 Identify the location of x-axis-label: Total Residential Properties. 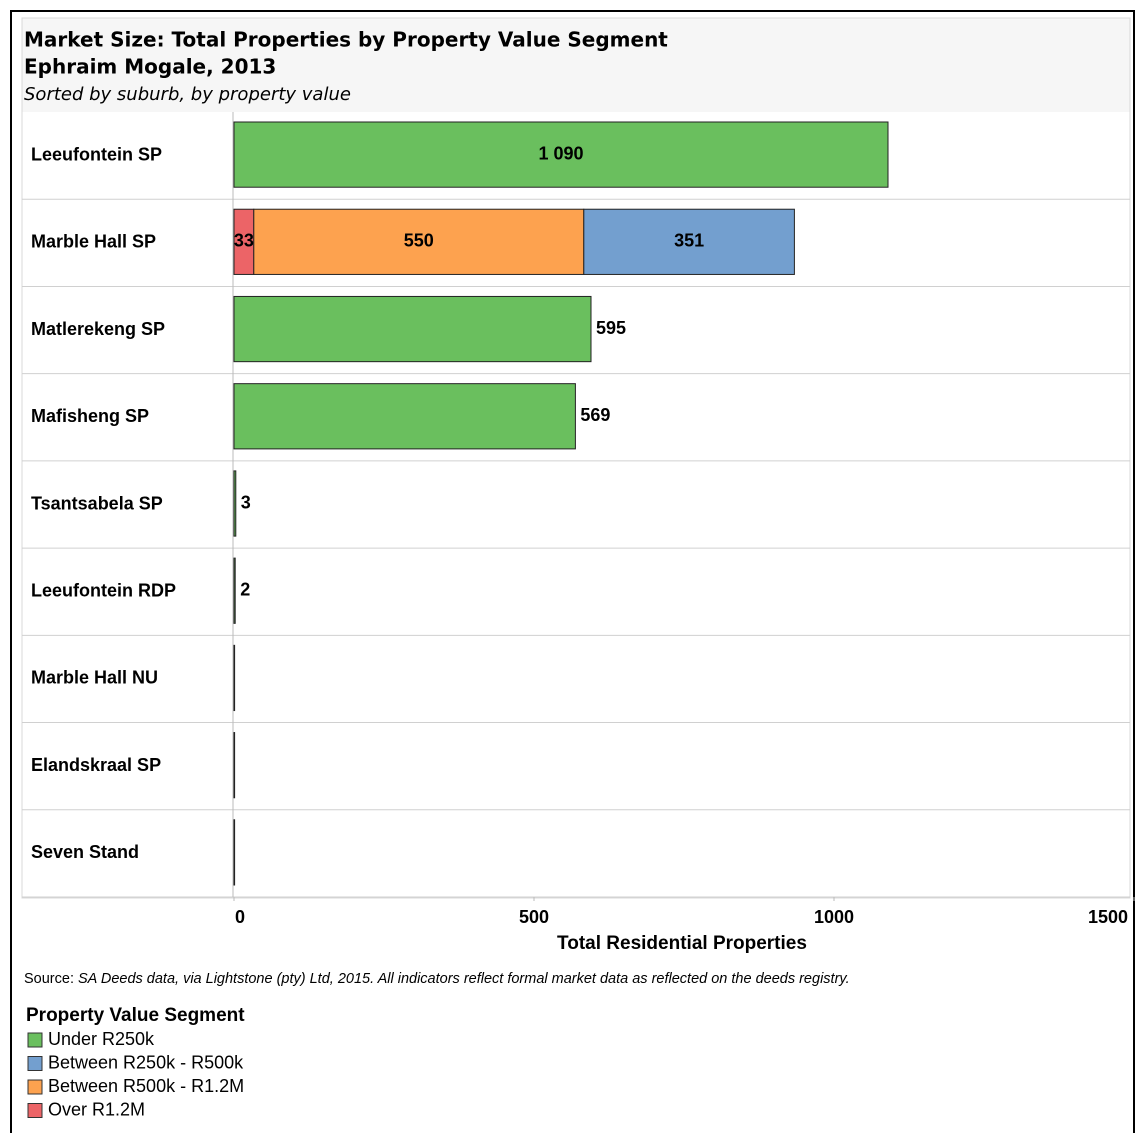
(682, 943).